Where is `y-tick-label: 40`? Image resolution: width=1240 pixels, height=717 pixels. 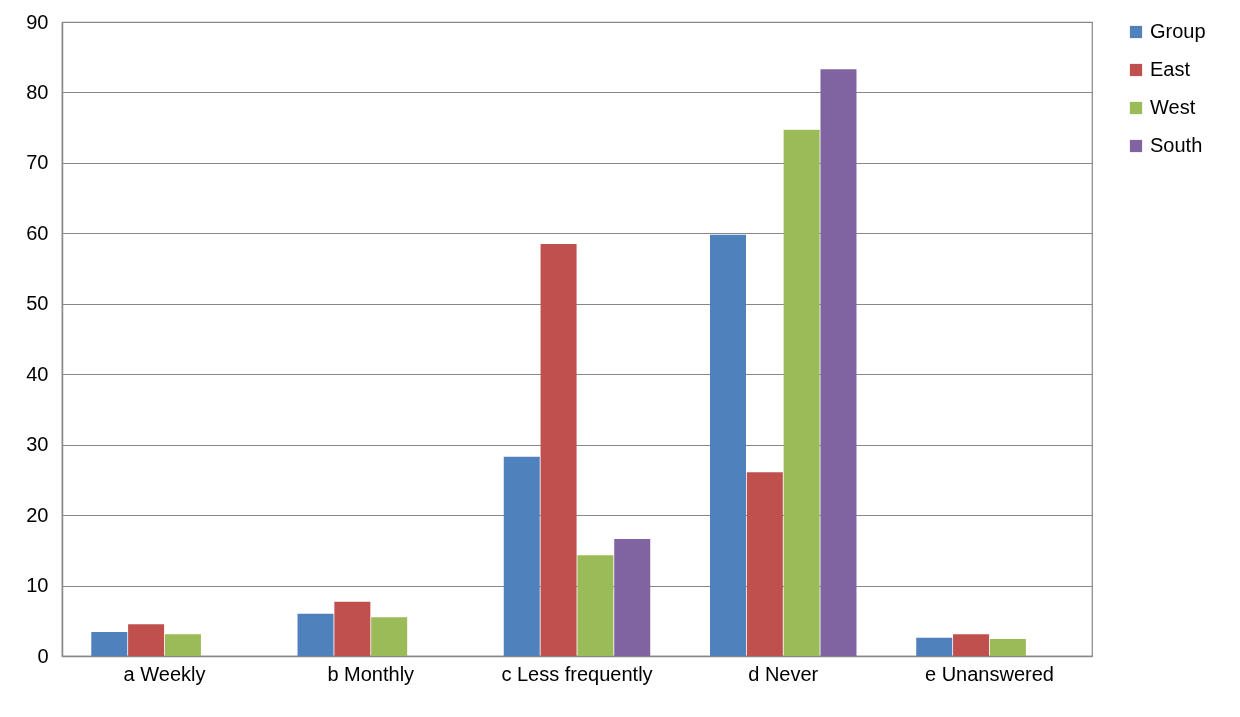 y-tick-label: 40 is located at coordinates (37, 373).